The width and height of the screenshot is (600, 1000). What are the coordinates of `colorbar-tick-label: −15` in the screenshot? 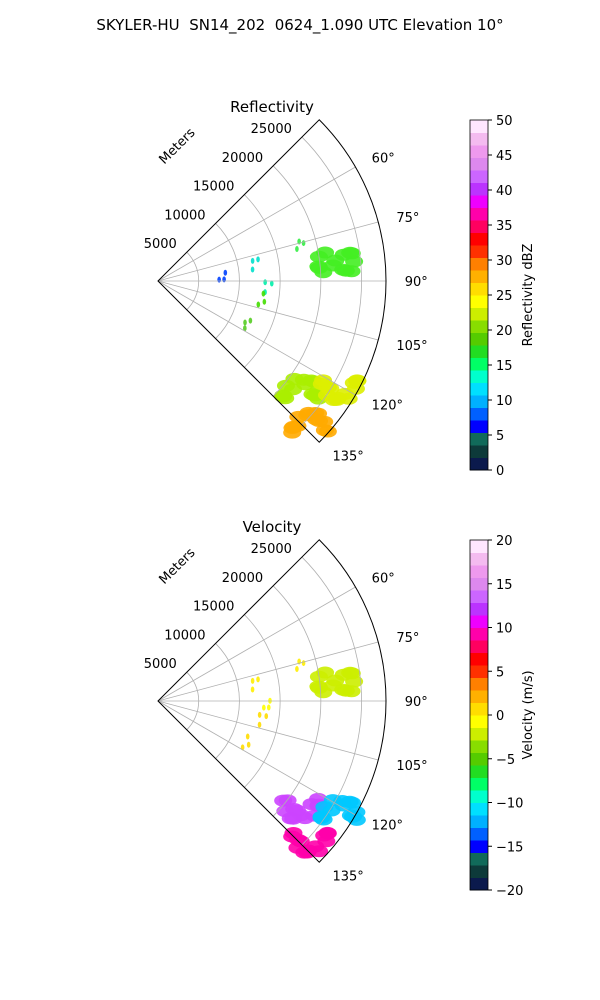 It's located at (509, 847).